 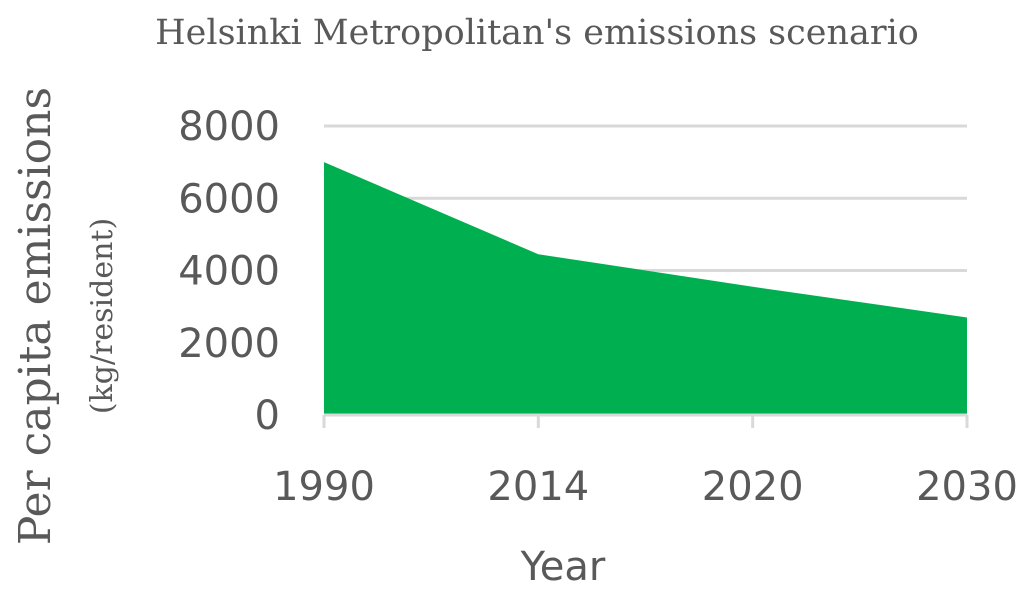 What do you see at coordinates (102, 316) in the screenshot?
I see `y-axis-unit: (kg/resident)` at bounding box center [102, 316].